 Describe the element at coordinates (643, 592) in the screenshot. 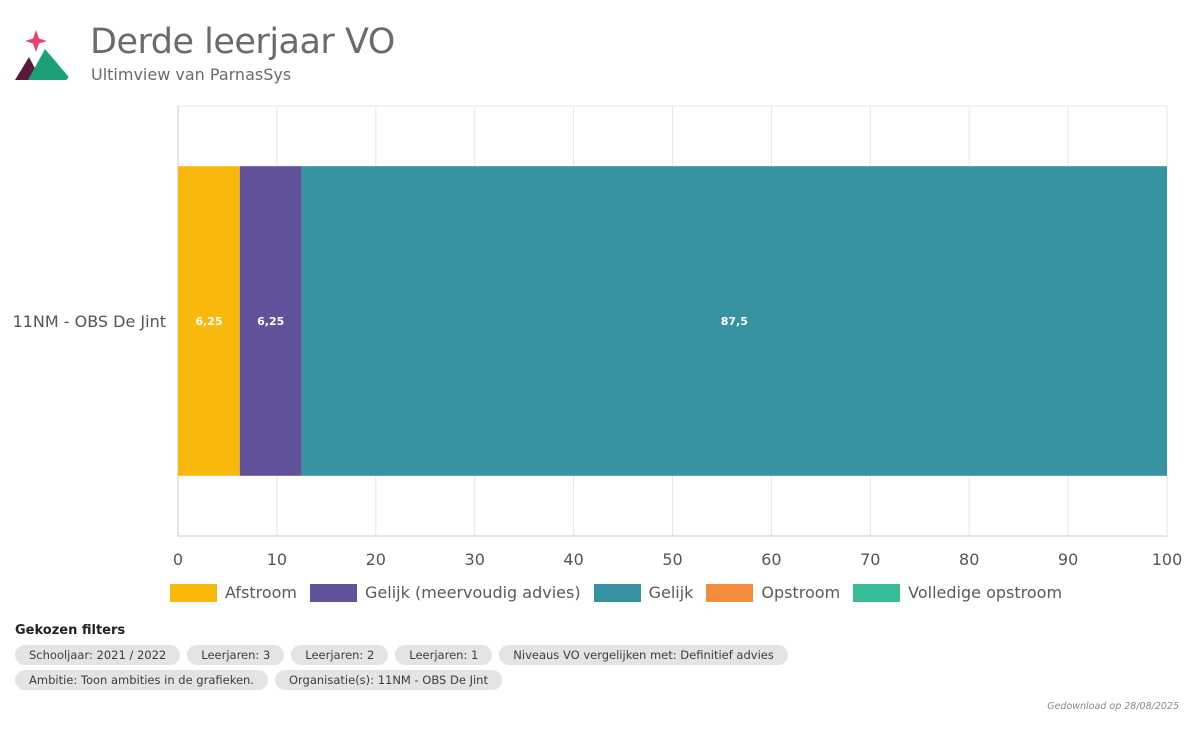

I see `legend-item-2: Gelijk` at that location.